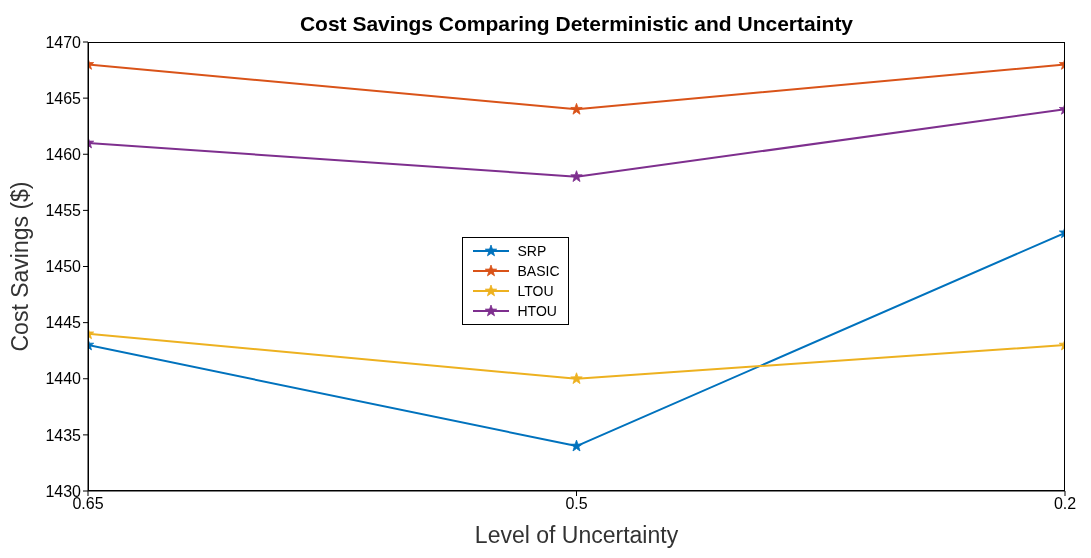 The height and width of the screenshot is (558, 1091). I want to click on y-tick-label: 1445, so click(63, 323).